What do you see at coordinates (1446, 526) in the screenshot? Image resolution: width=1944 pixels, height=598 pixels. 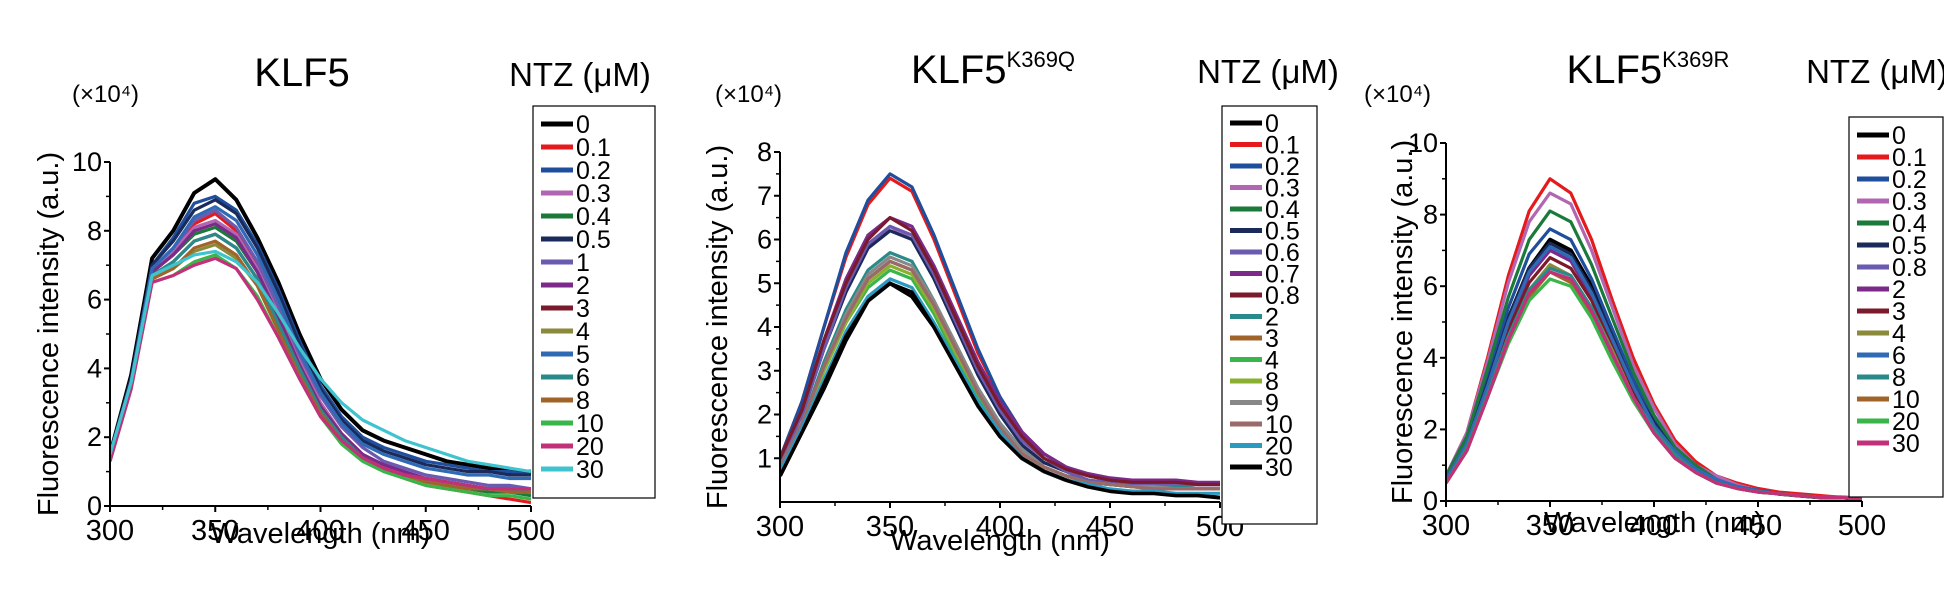 I see `x-tick-label: 300` at bounding box center [1446, 526].